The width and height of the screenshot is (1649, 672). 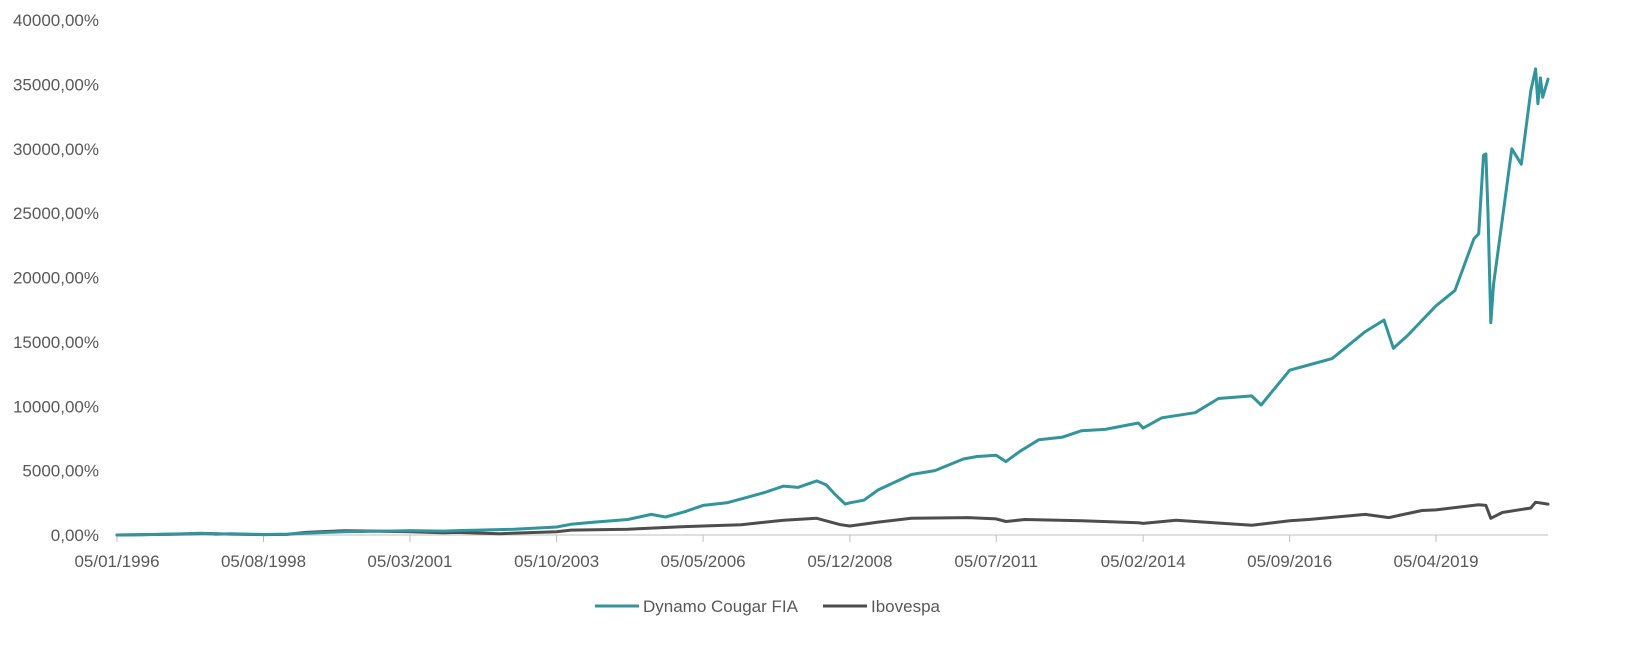 I want to click on x-tick-label: 05/08/1998, so click(x=263, y=561).